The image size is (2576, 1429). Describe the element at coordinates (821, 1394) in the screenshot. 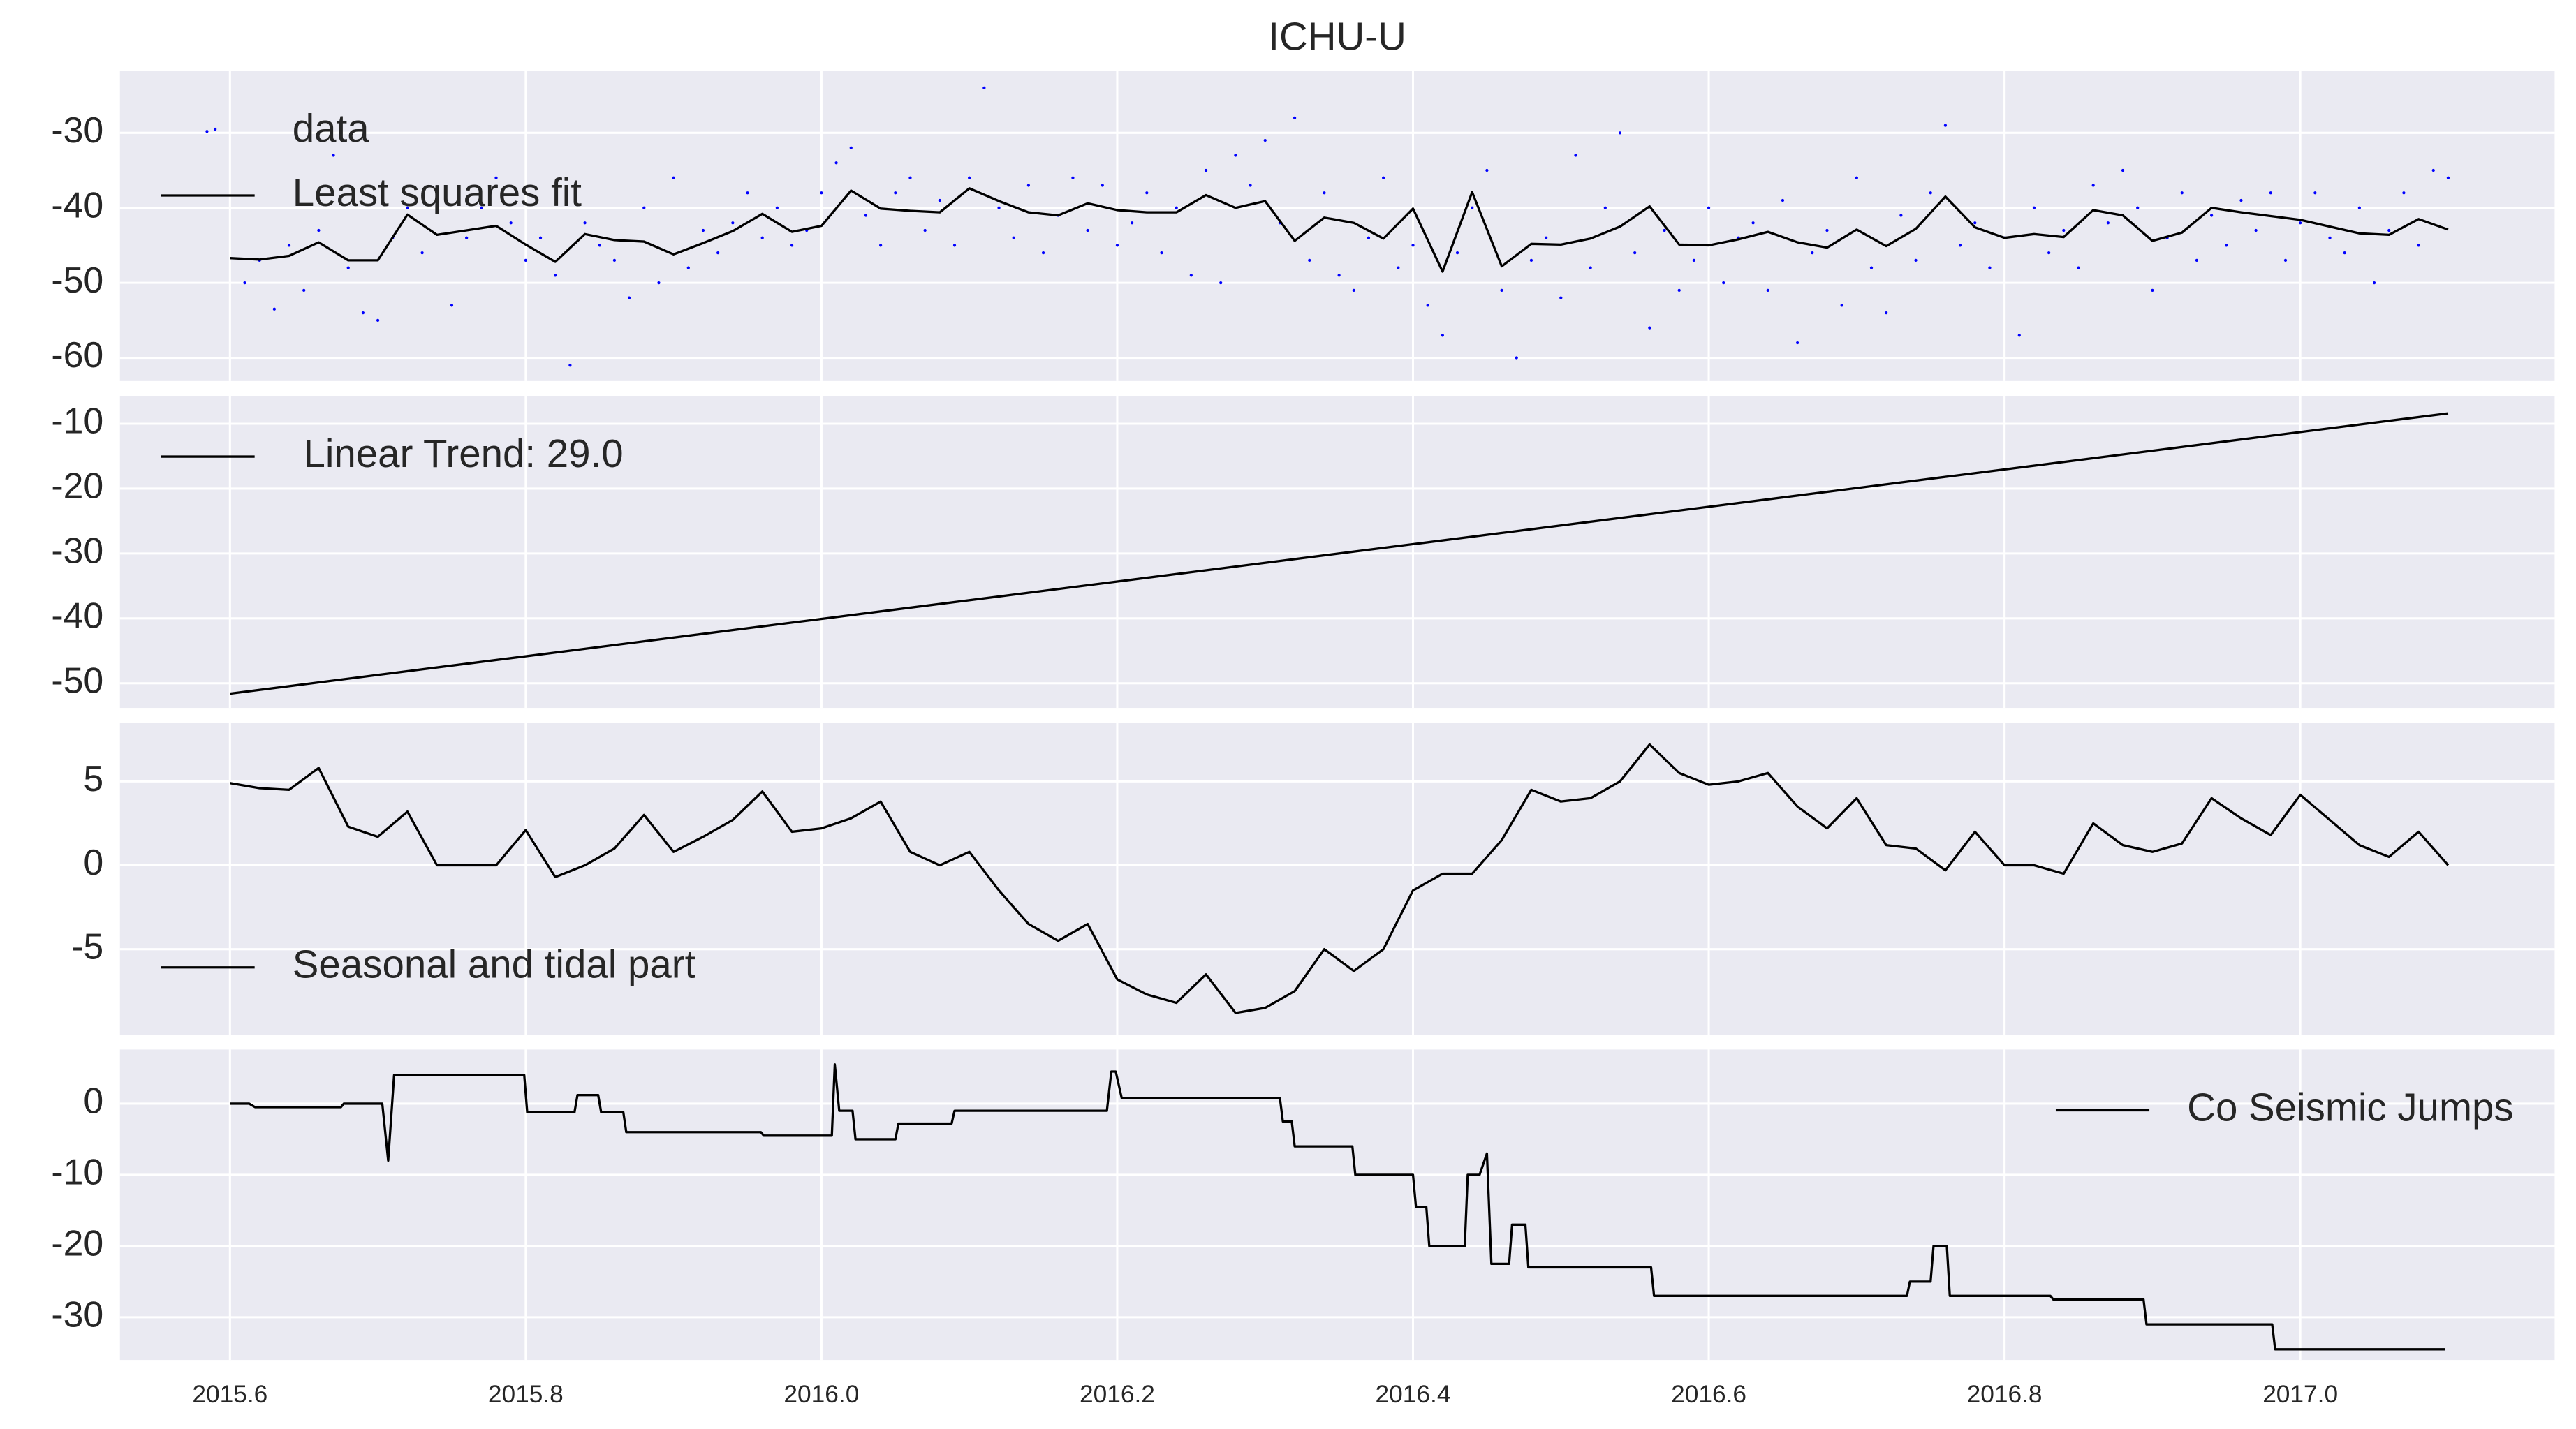

I see `x-tick-label: 2016.0` at that location.